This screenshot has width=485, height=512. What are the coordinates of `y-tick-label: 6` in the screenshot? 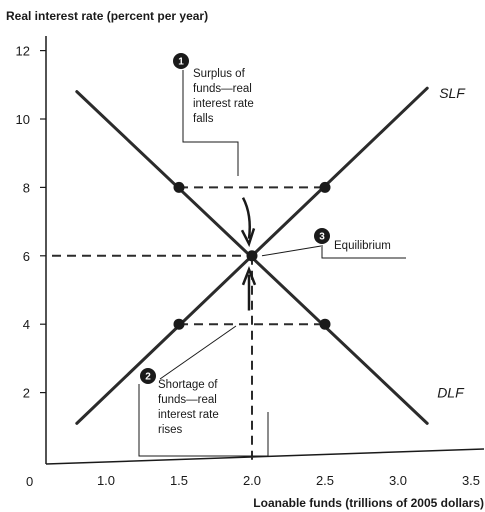 It's located at (26, 256).